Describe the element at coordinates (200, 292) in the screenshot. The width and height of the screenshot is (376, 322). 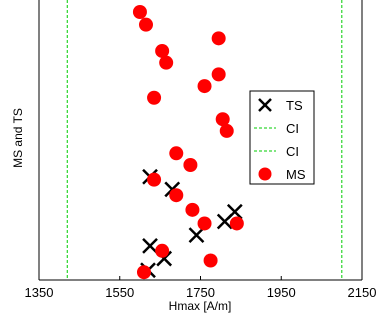
I see `x-tick-label: 1750` at that location.